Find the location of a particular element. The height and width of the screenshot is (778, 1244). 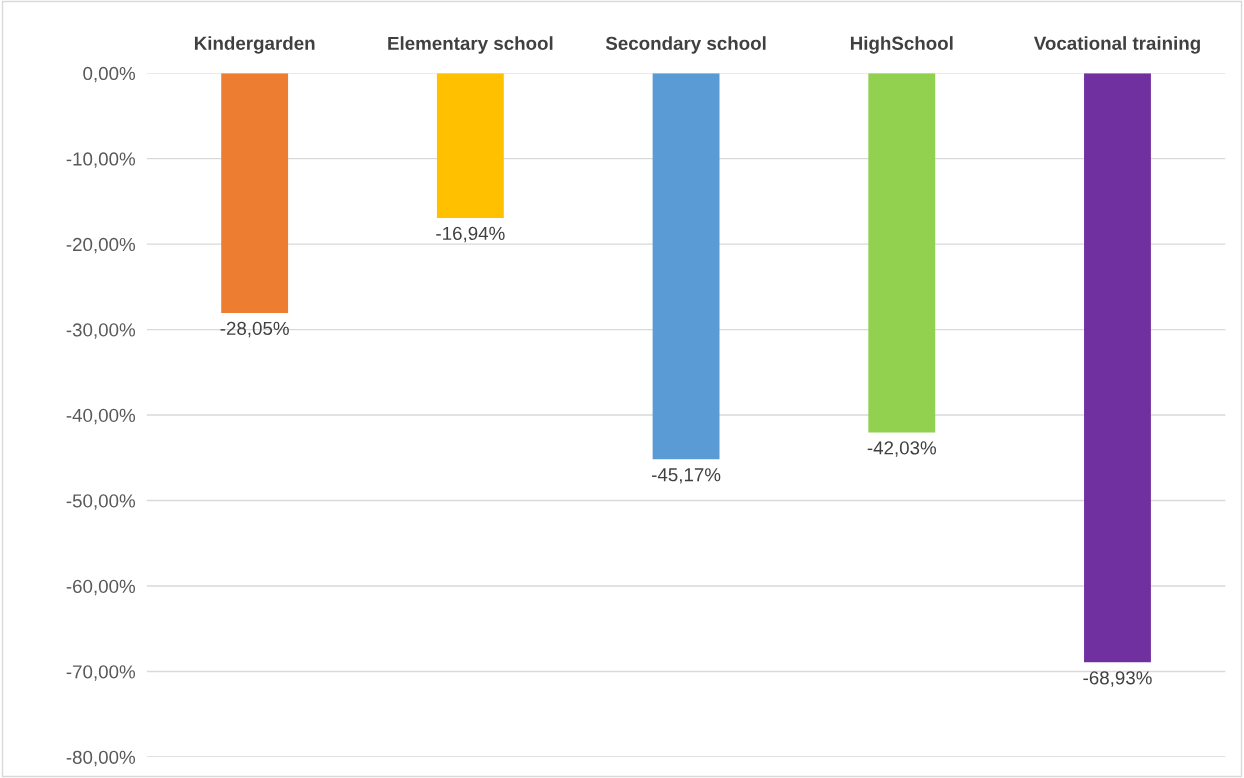

data-label: -28,05% is located at coordinates (254, 329).